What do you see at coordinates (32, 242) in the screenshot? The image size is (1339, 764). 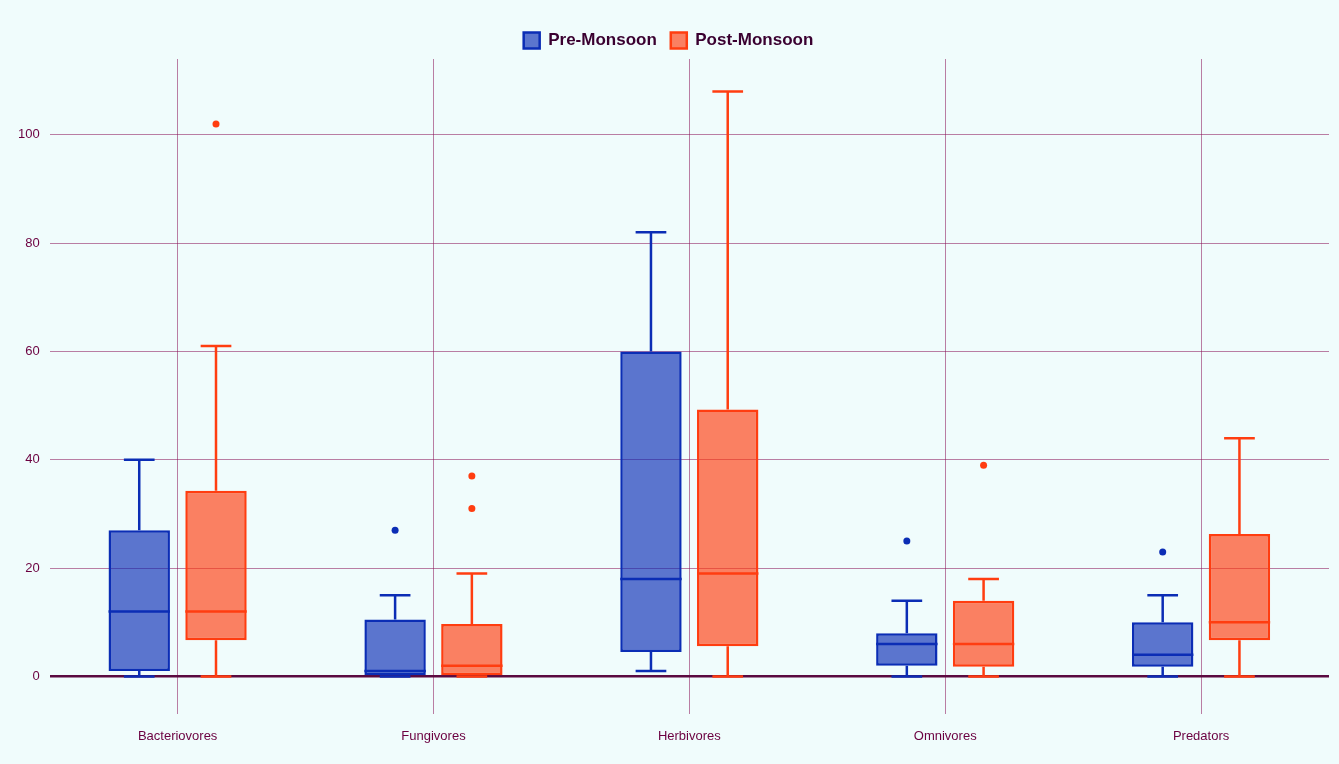 I see `y-tick-label: 80` at bounding box center [32, 242].